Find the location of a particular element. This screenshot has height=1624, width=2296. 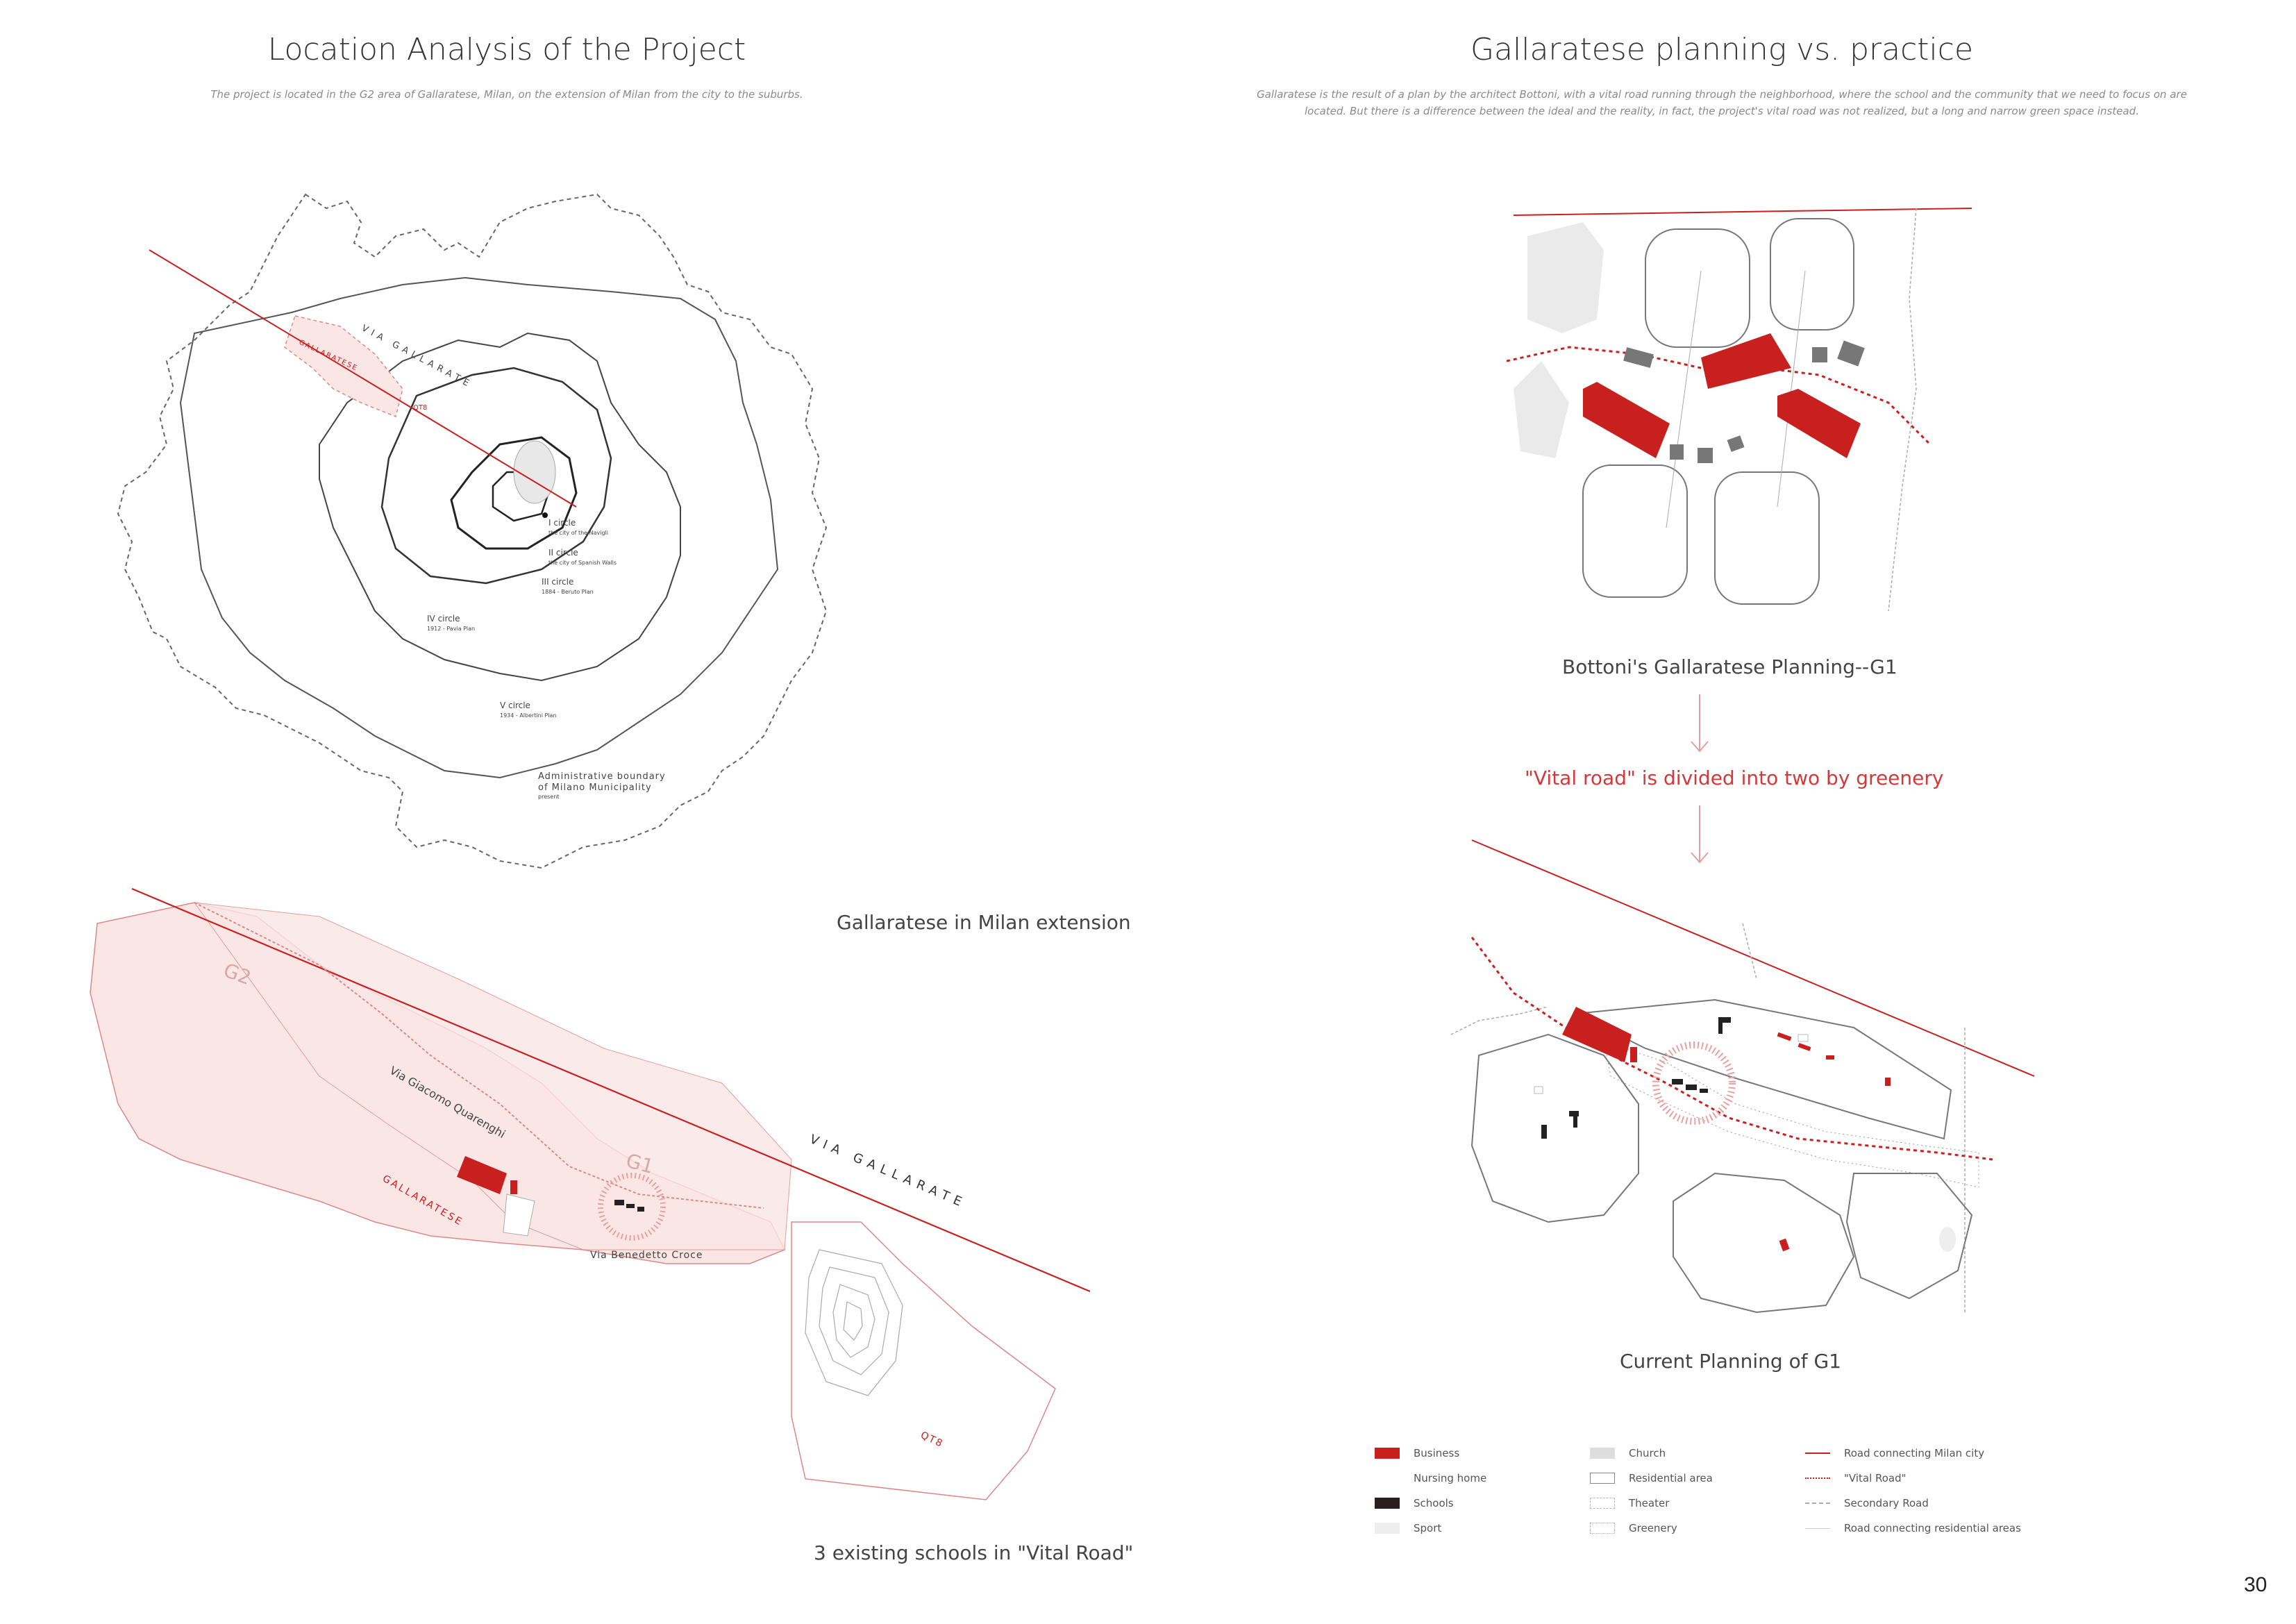

legend-vital-road: "Vital Road" is located at coordinates (1856, 1478).